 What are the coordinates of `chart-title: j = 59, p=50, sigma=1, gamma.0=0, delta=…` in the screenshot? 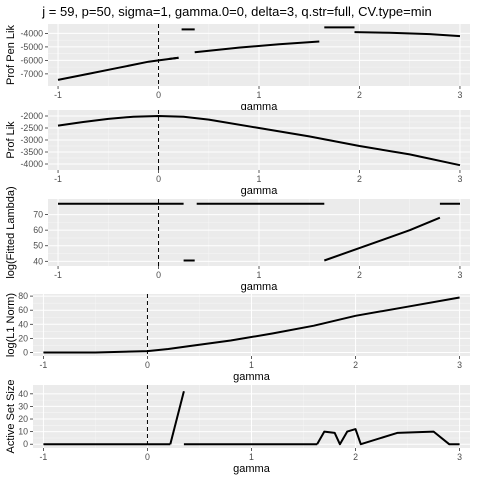 It's located at (236, 11).